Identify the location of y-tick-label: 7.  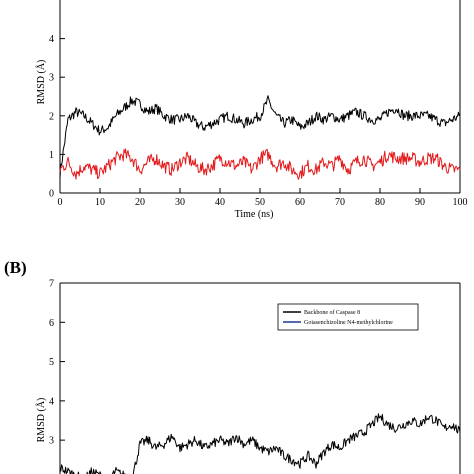
(51, 284).